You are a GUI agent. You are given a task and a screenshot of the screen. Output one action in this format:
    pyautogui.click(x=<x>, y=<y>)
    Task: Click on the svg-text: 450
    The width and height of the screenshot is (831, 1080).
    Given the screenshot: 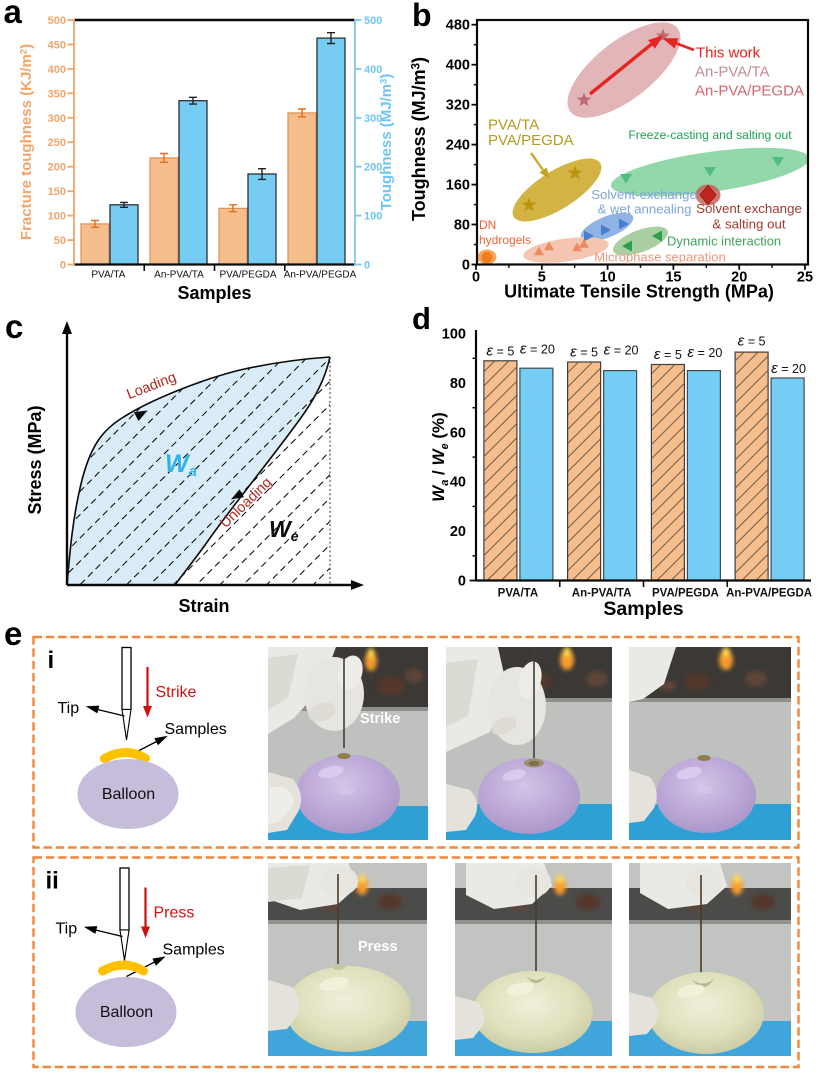 What is the action you would take?
    pyautogui.click(x=57, y=46)
    